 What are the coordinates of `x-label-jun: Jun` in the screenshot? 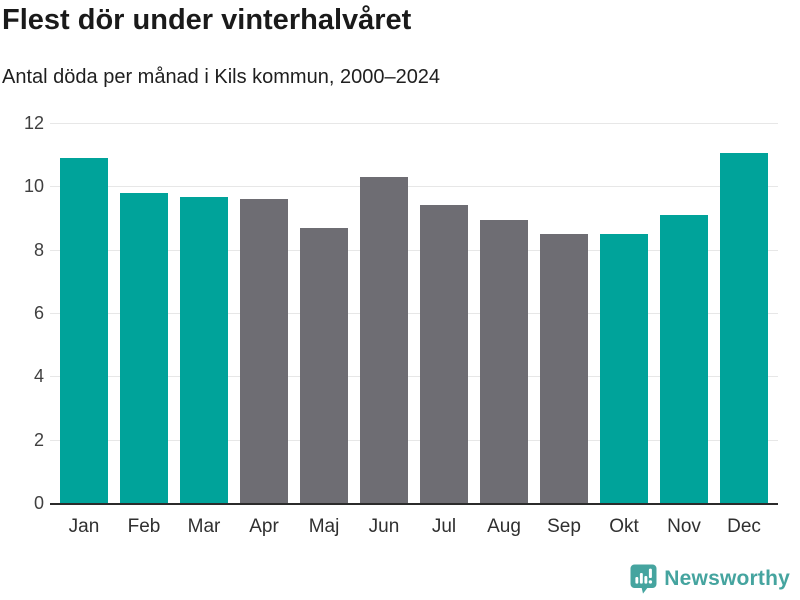 It's located at (384, 526).